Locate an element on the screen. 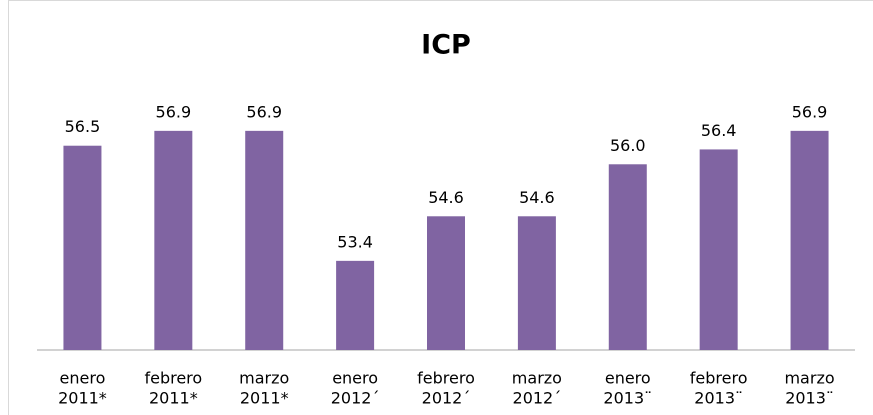  data-label: 56.0 is located at coordinates (628, 145).